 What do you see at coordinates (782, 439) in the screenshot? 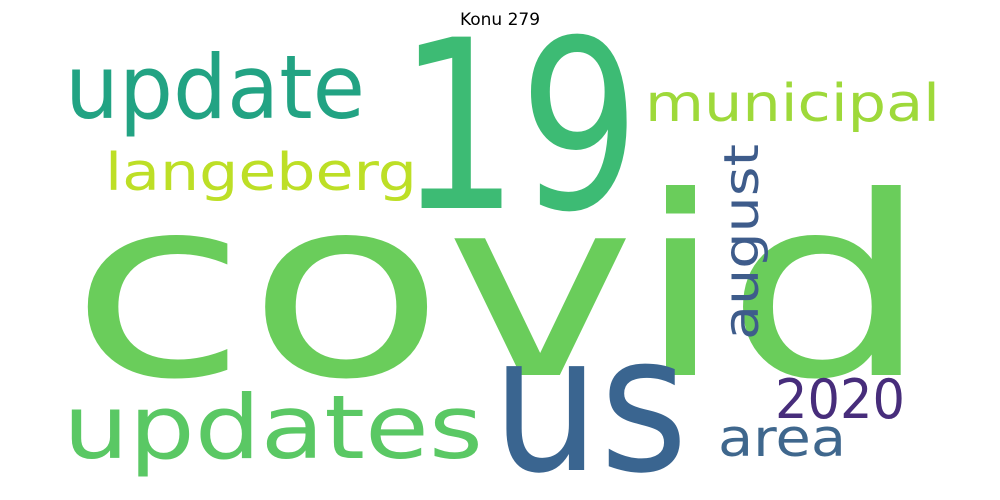
I see `word-area: area` at bounding box center [782, 439].